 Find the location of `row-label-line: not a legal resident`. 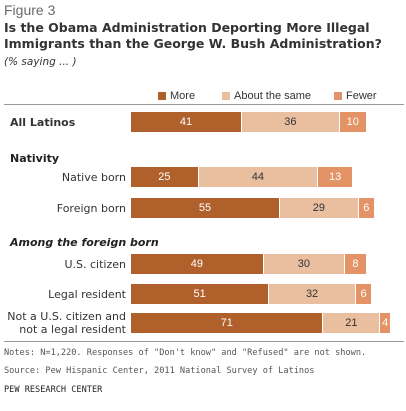

row-label-line: not a legal resident is located at coordinates (72, 329).